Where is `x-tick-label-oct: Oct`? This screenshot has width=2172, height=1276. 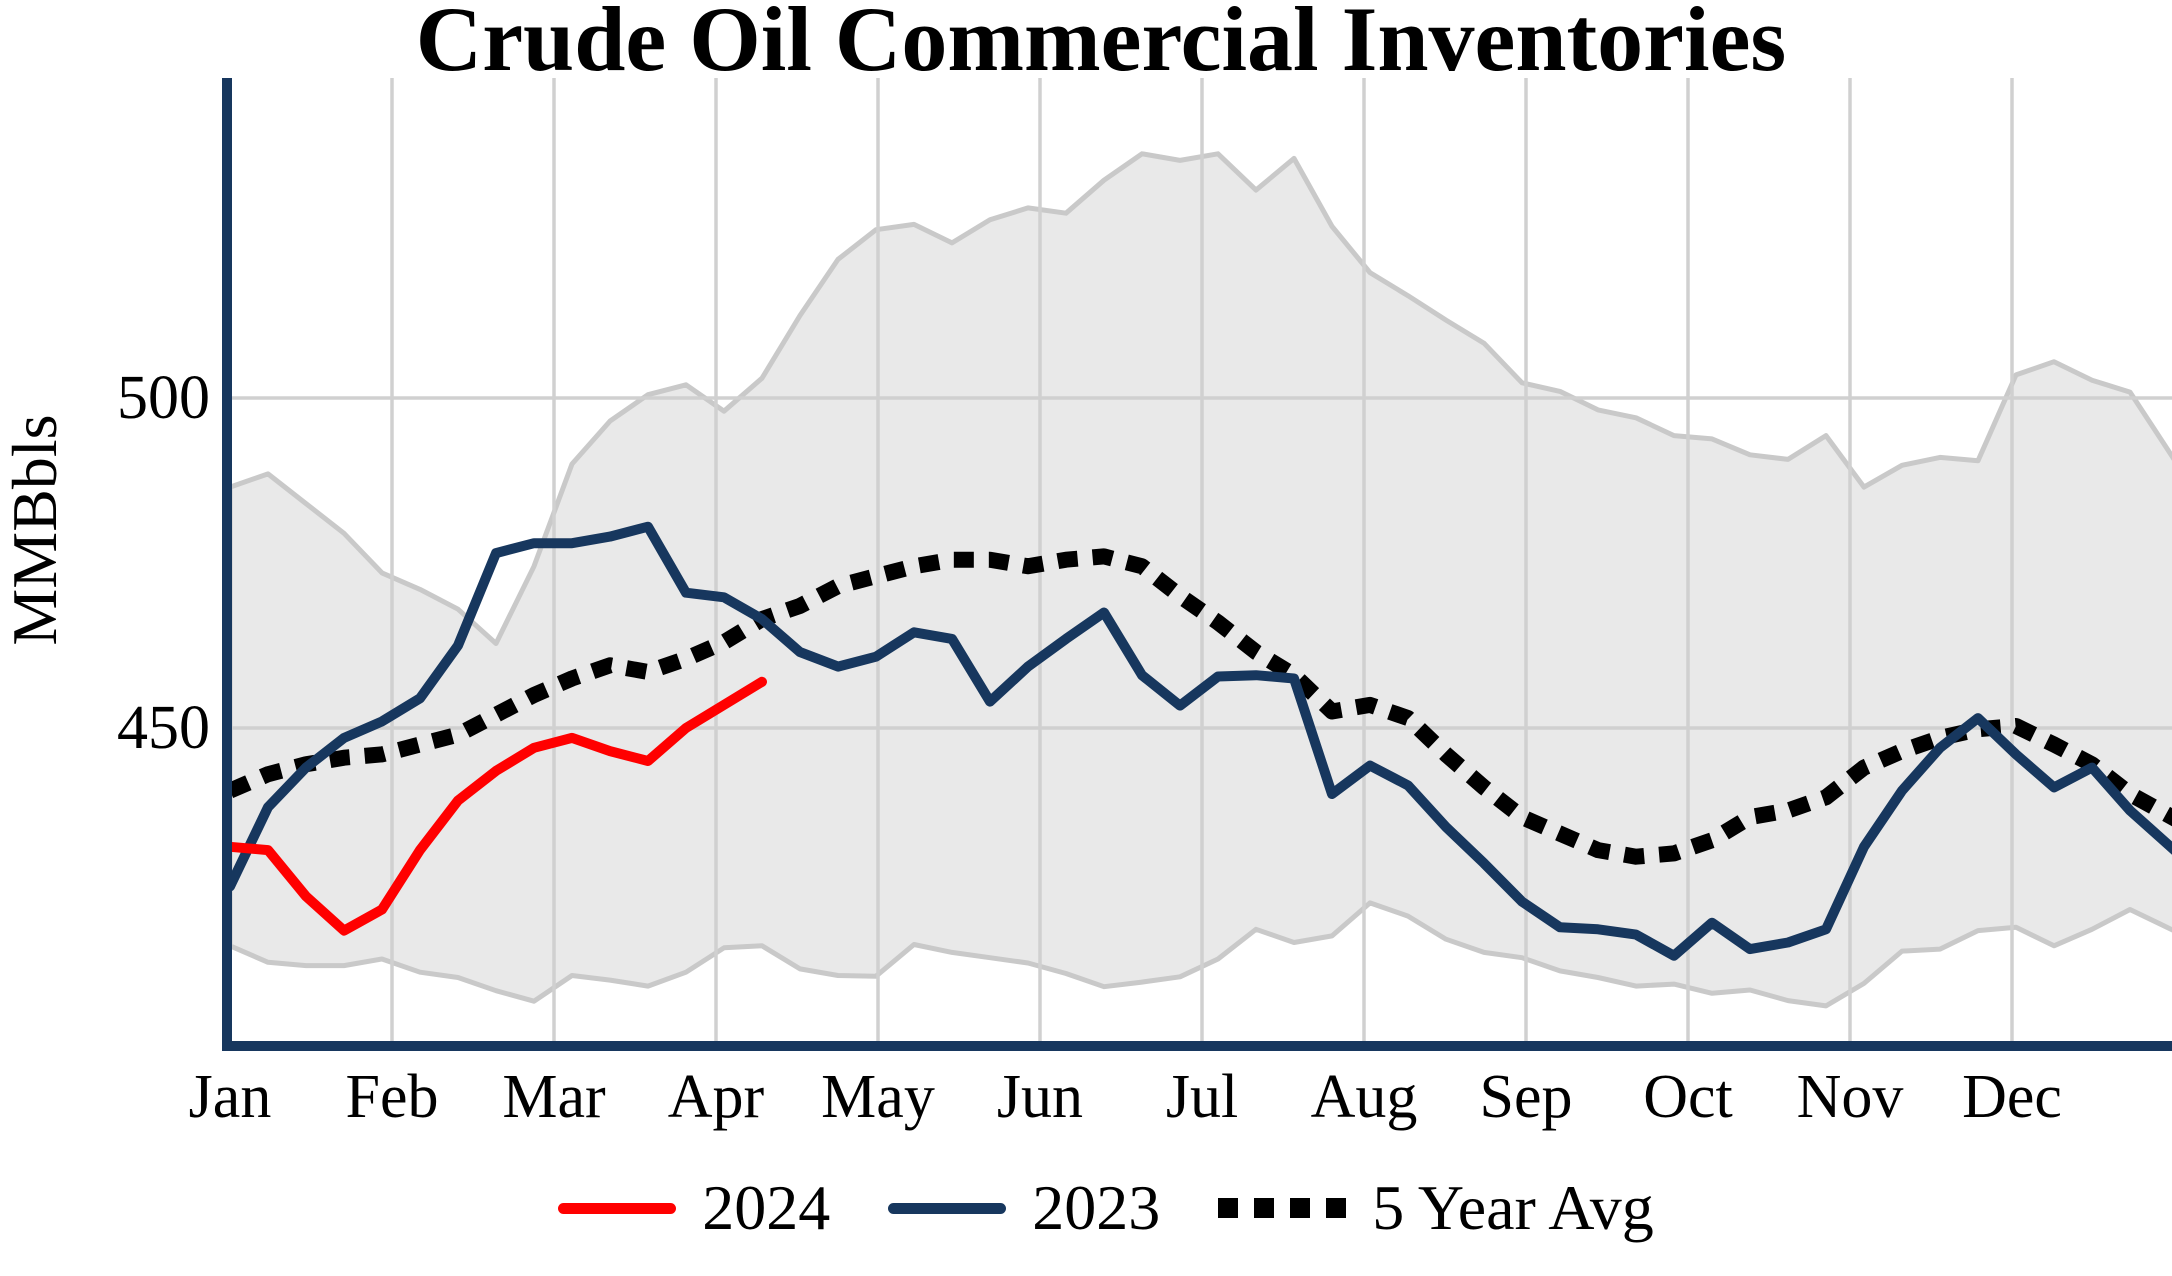
x-tick-label-oct: Oct is located at coordinates (1688, 1097).